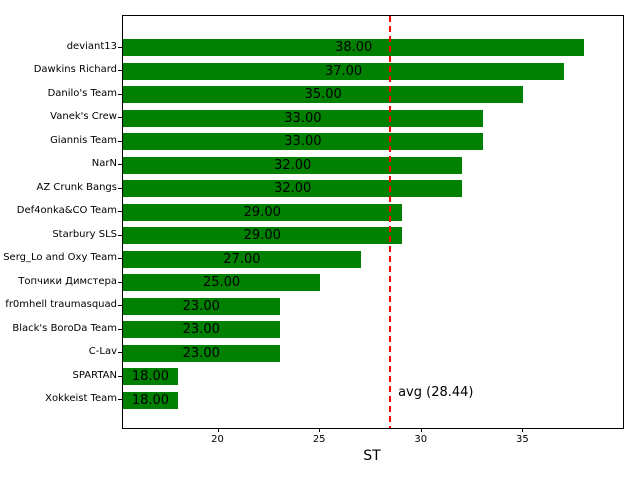  What do you see at coordinates (82, 93) in the screenshot?
I see `y-tick-label: Danilo's Team` at bounding box center [82, 93].